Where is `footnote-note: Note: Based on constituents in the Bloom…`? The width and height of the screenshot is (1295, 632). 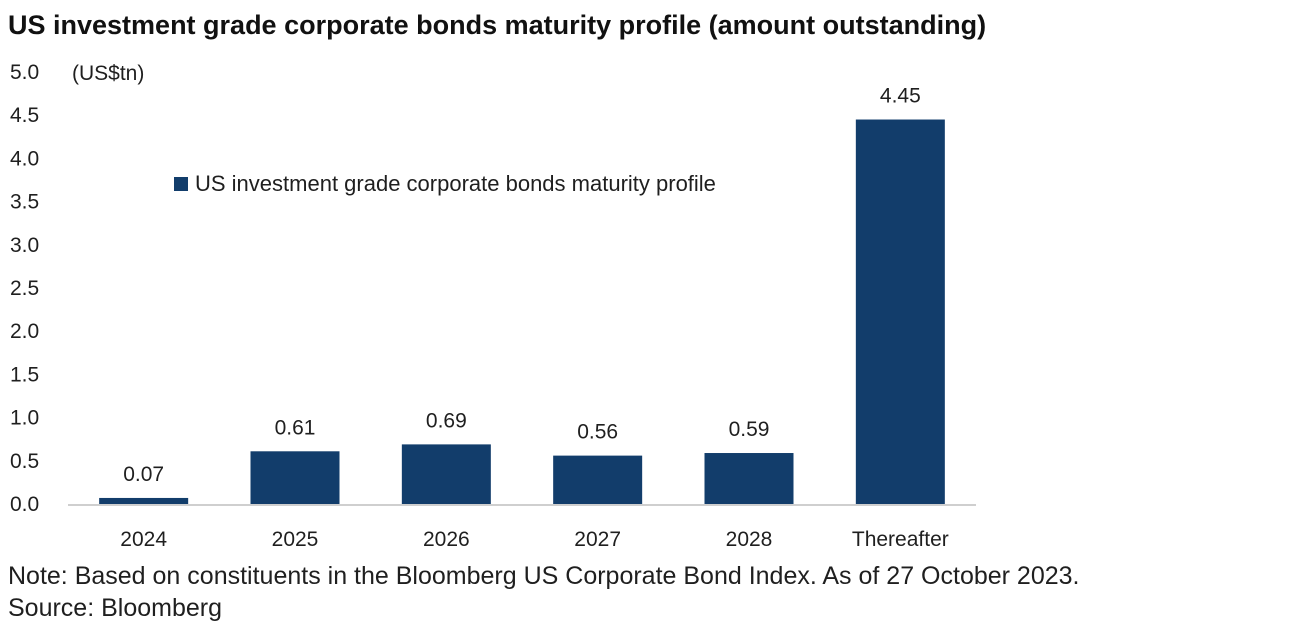
footnote-note: Note: Based on constituents in the Bloom… is located at coordinates (544, 576).